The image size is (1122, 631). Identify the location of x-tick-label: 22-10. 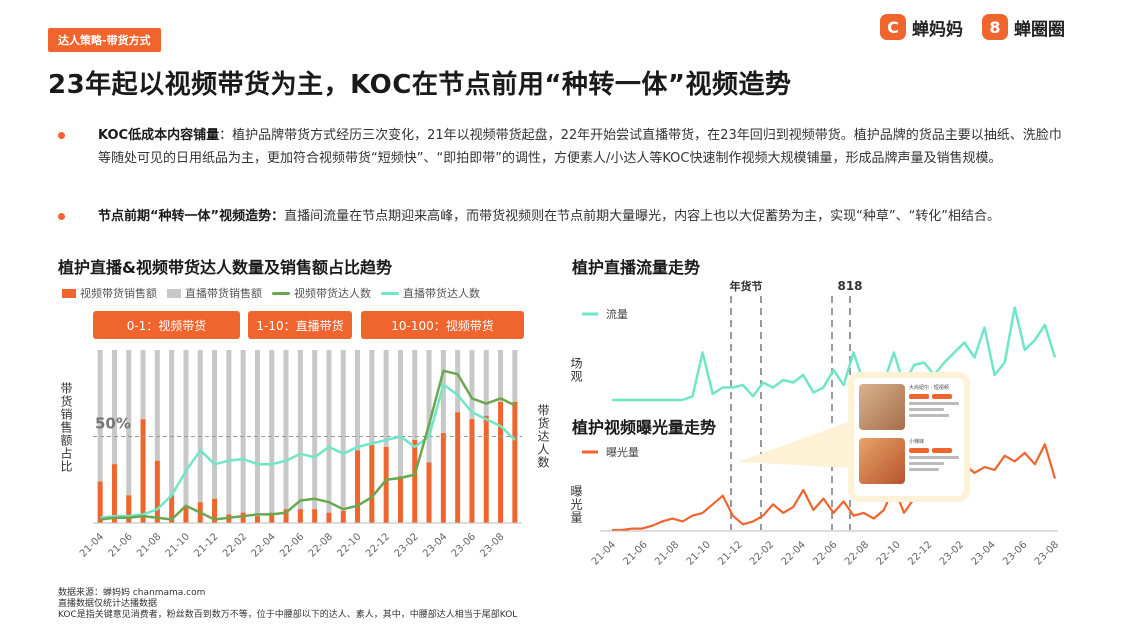
(349, 545).